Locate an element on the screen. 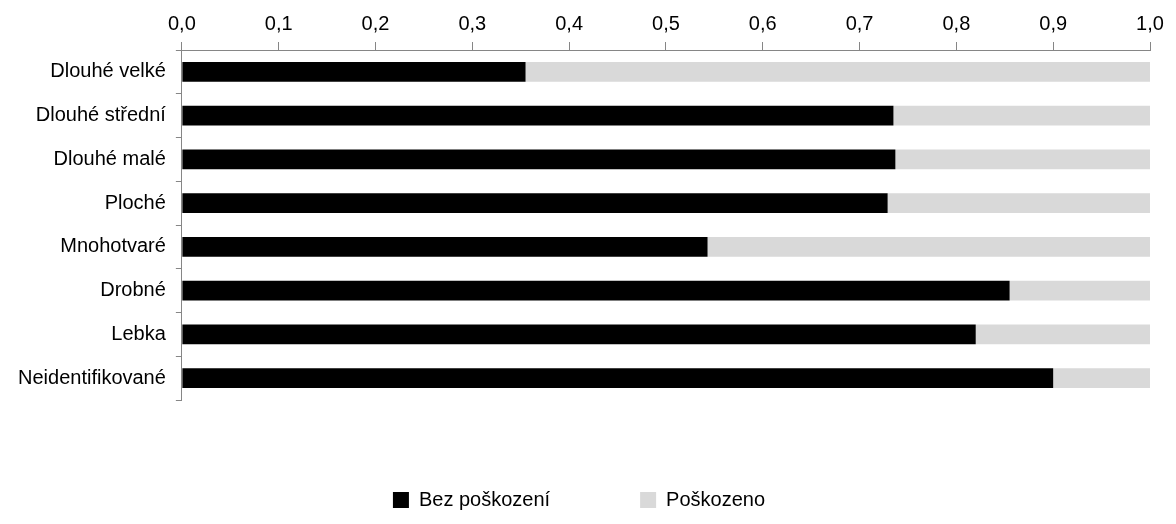 The height and width of the screenshot is (524, 1176). x-tick-label: 0,3 is located at coordinates (472, 22).